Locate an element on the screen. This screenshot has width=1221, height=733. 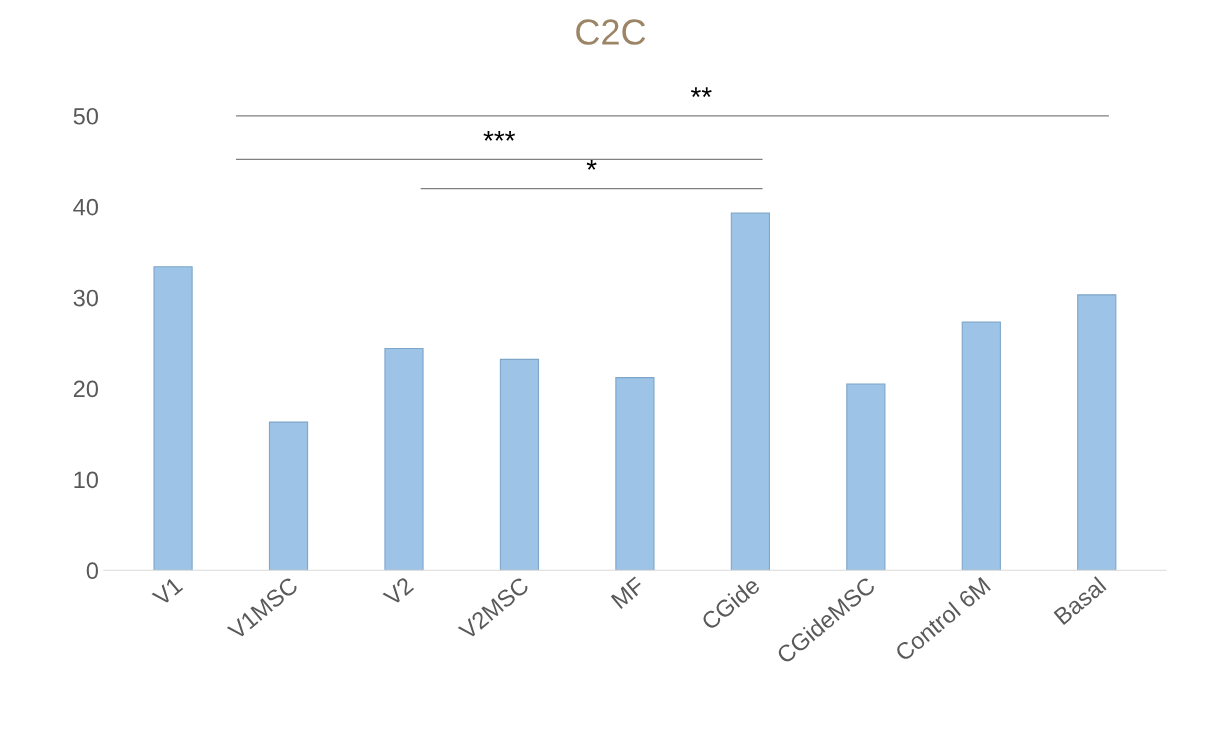
y-tick-label: 30 is located at coordinates (85, 298).